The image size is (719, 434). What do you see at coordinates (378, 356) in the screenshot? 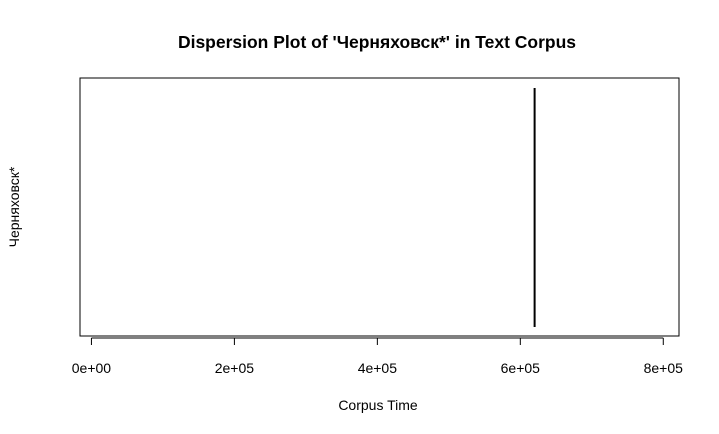
I see `x-axis: 0e+00 2e+05 4e+05 6e+05 8e+05` at bounding box center [378, 356].